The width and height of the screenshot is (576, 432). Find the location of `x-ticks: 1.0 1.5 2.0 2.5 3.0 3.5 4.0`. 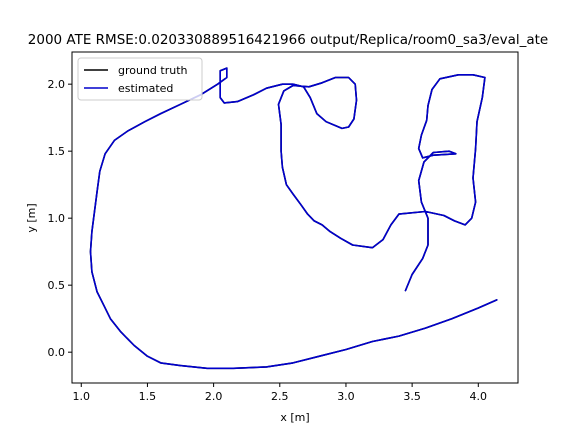

x-ticks: 1.0 1.5 2.0 2.5 3.0 3.5 4.0 is located at coordinates (280, 393).